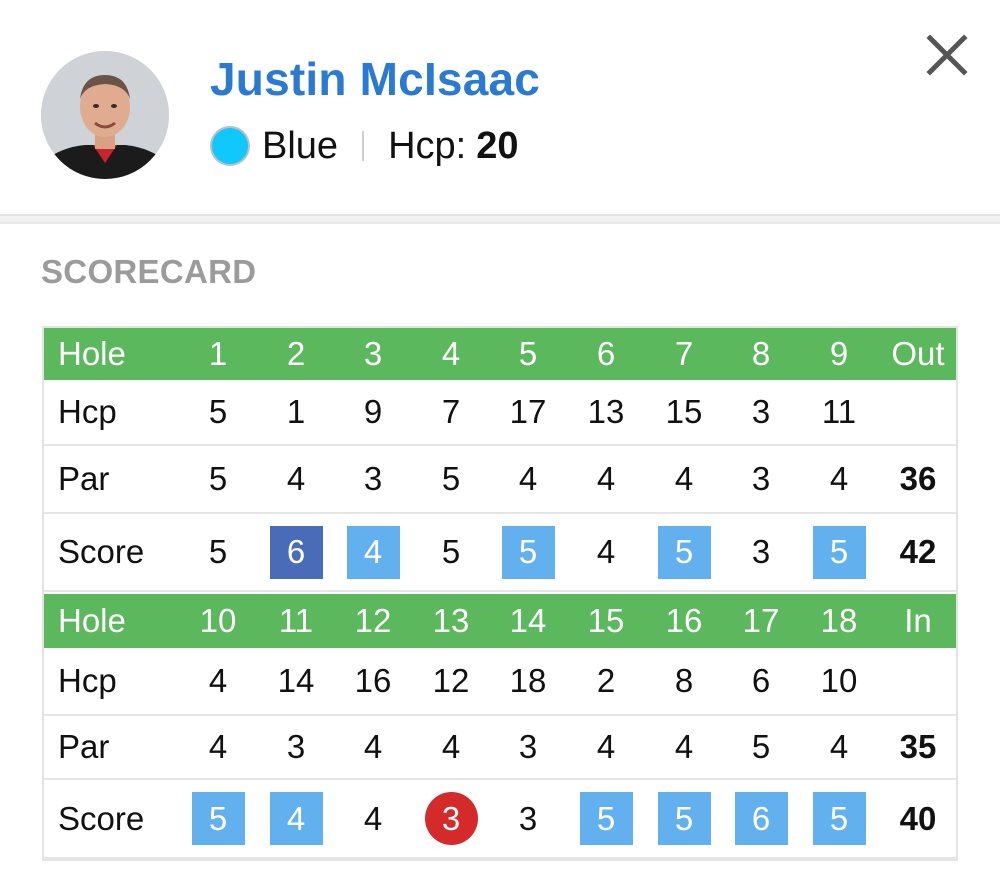 Image resolution: width=1000 pixels, height=878 pixels. I want to click on player-name: Justin McIsaac, so click(375, 79).